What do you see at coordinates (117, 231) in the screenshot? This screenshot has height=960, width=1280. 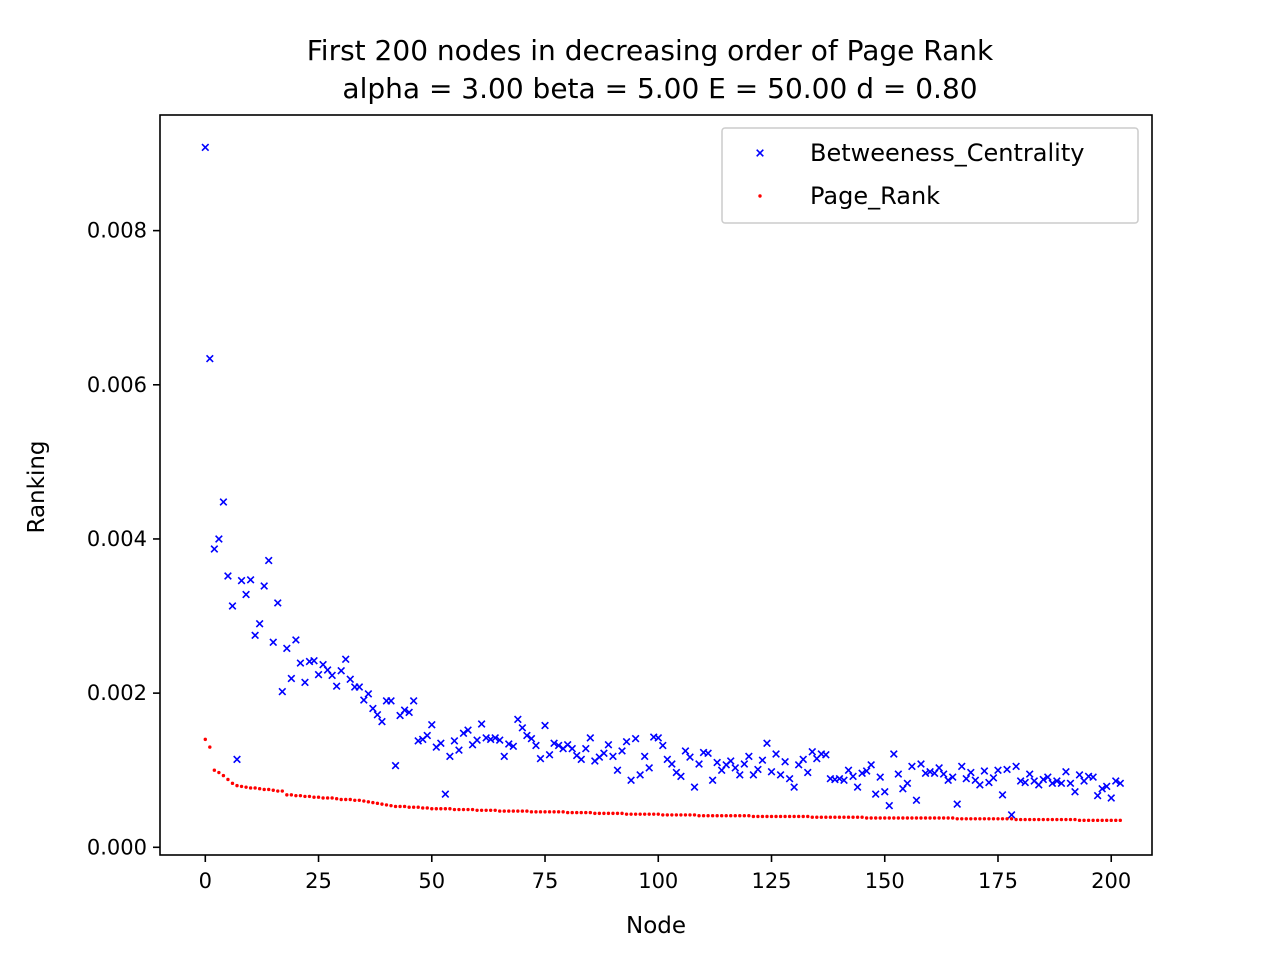 I see `y-tick-label: 0.008` at bounding box center [117, 231].